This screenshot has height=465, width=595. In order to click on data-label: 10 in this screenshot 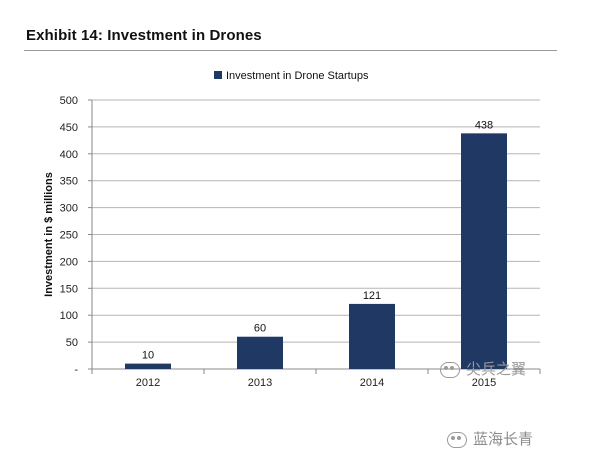, I will do `click(148, 356)`.